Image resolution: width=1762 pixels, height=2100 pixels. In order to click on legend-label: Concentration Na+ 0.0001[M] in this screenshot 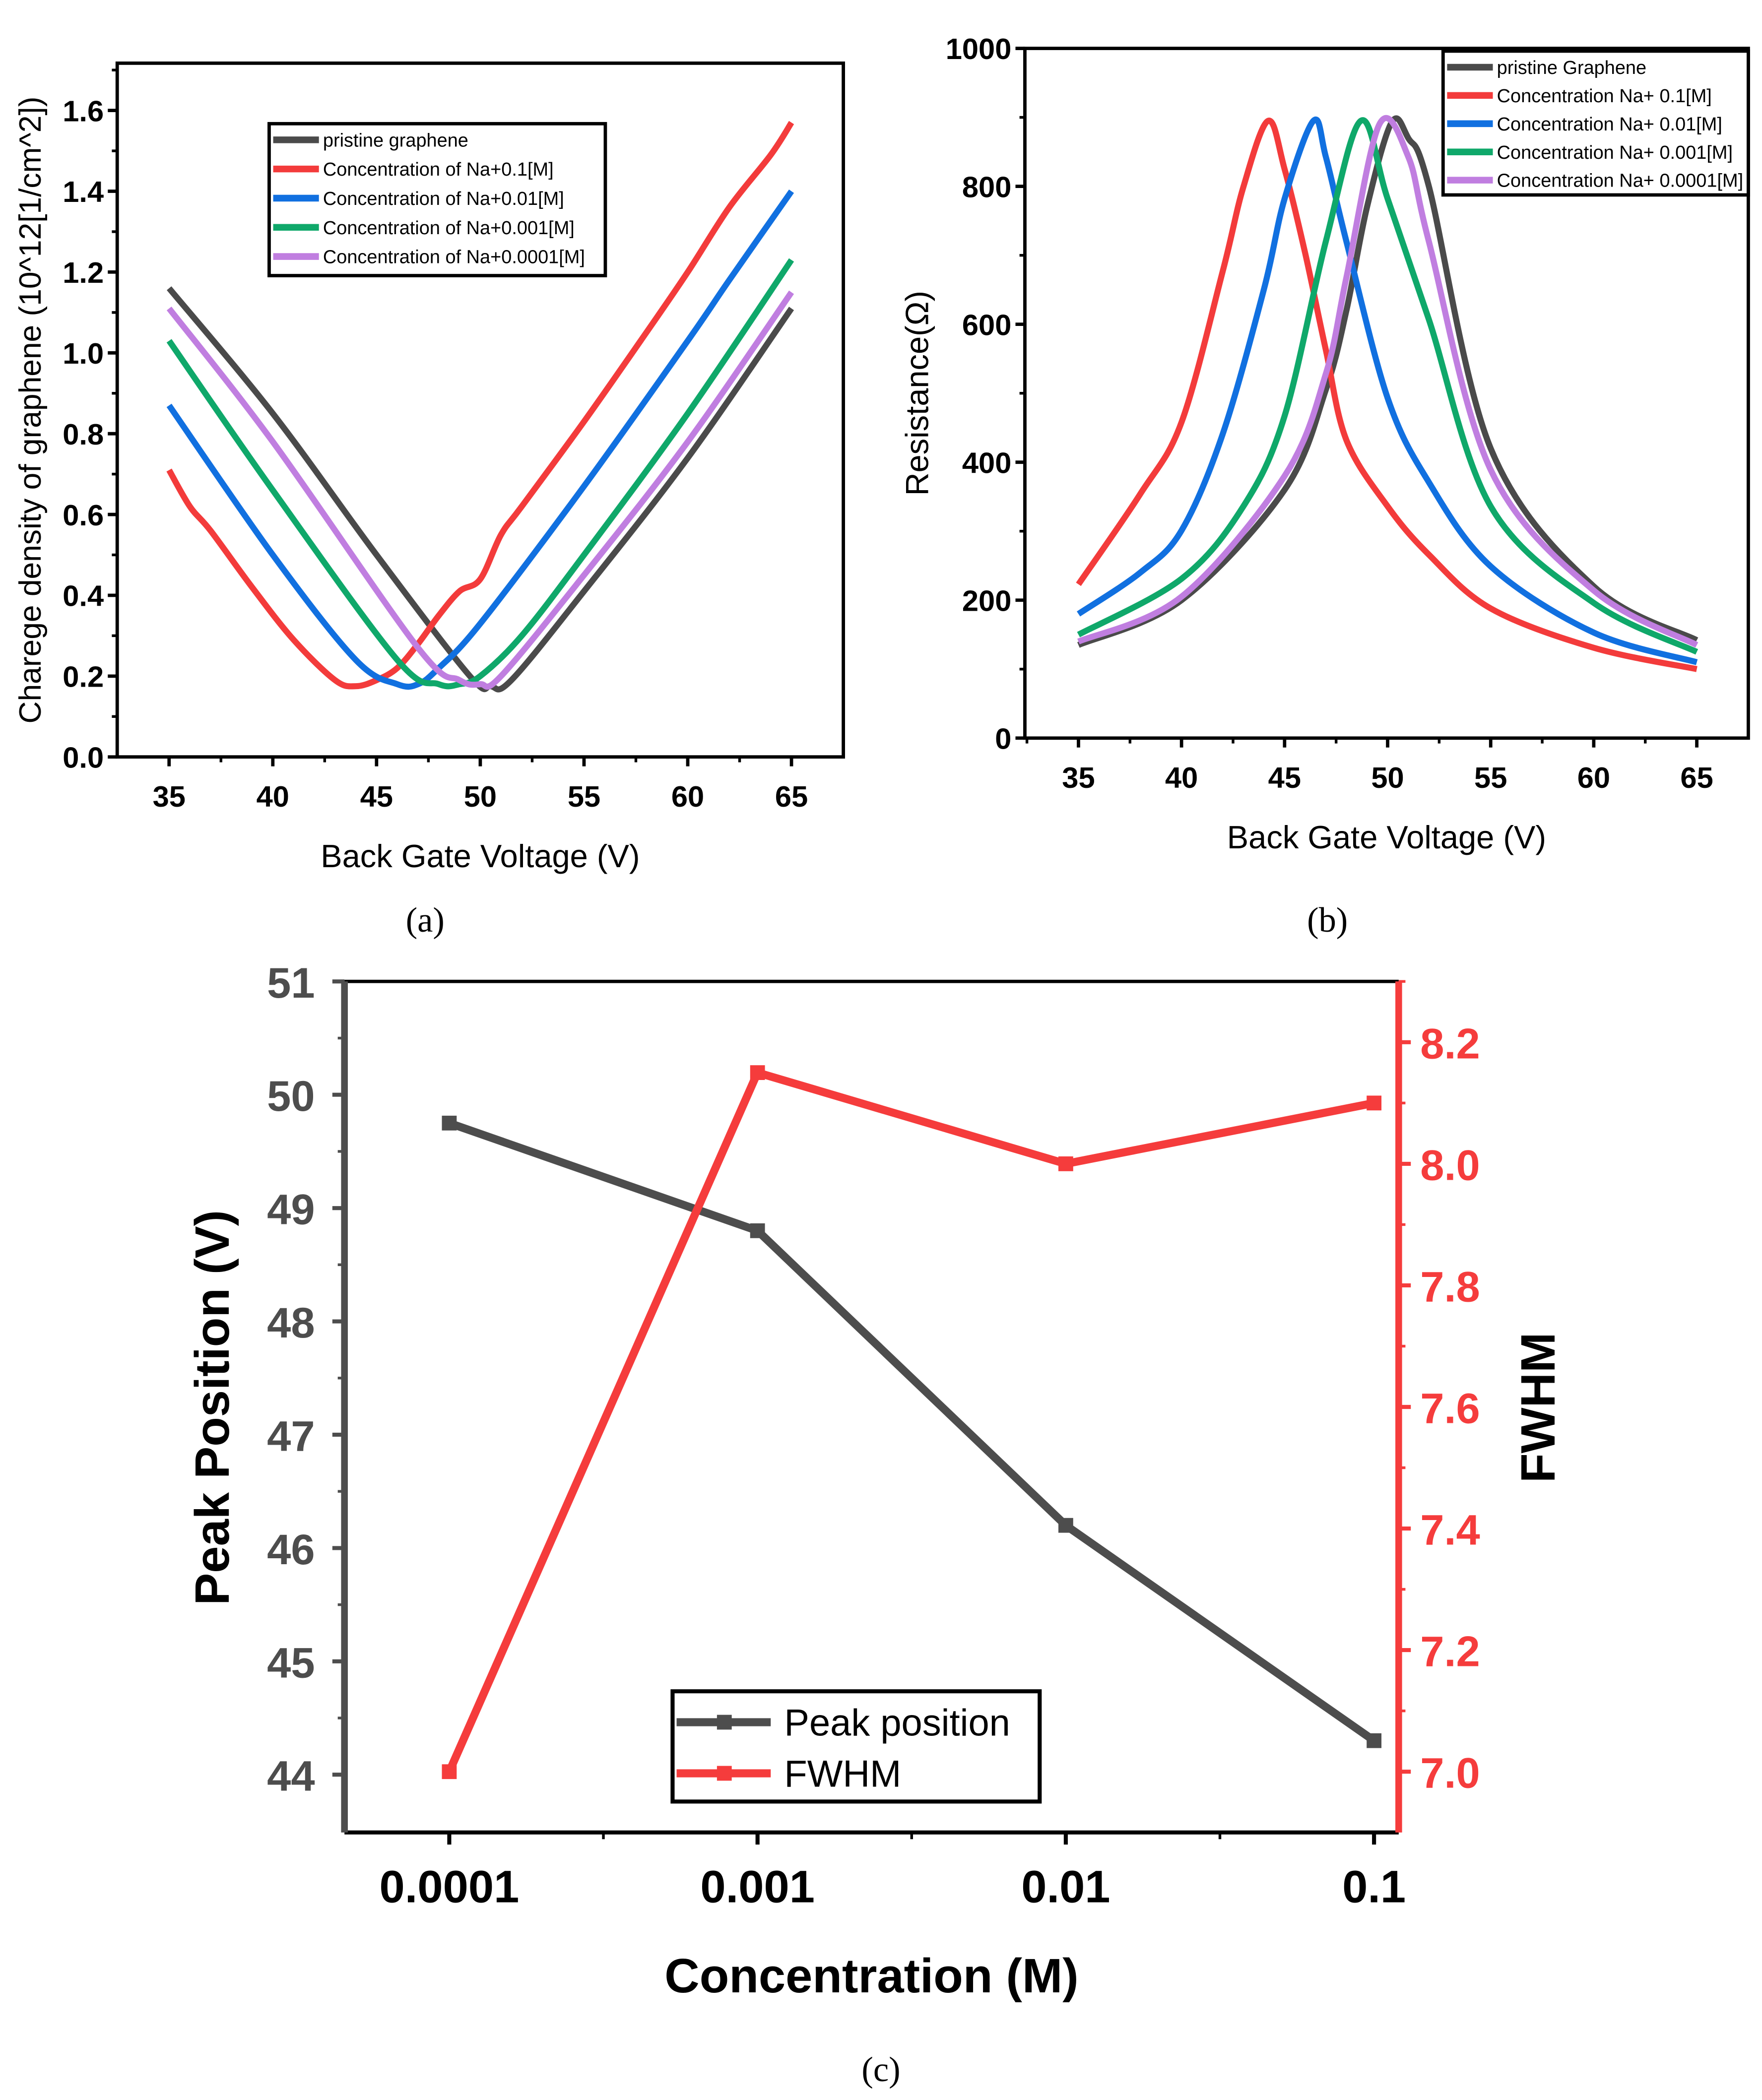, I will do `click(1620, 181)`.